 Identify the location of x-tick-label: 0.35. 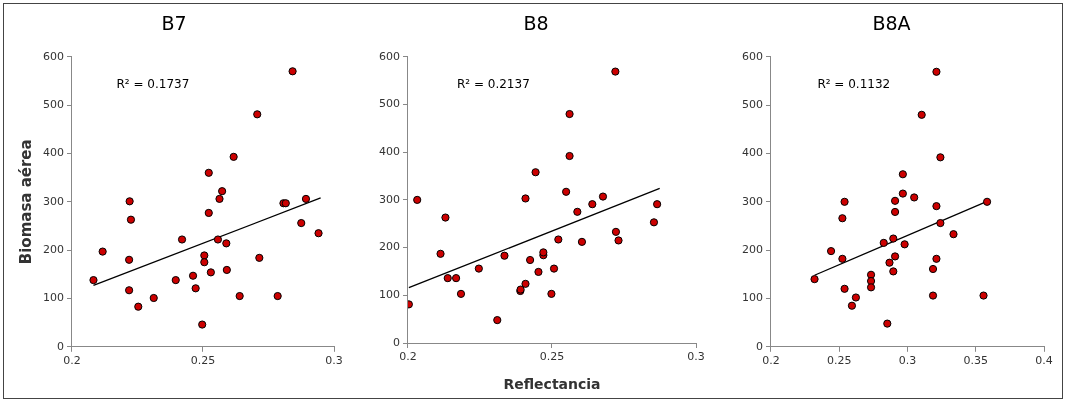
(975, 361).